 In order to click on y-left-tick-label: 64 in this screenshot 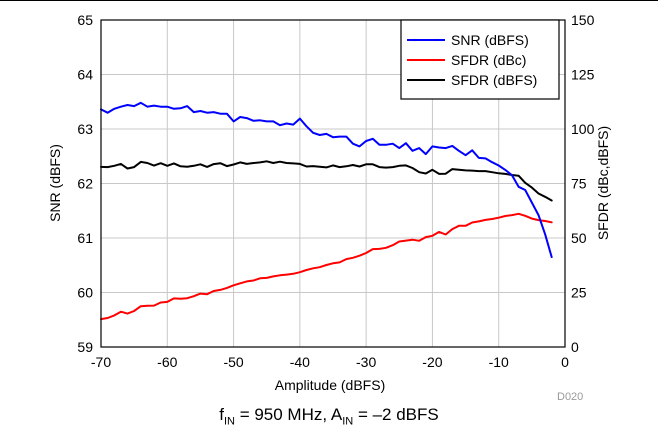, I will do `click(85, 75)`.